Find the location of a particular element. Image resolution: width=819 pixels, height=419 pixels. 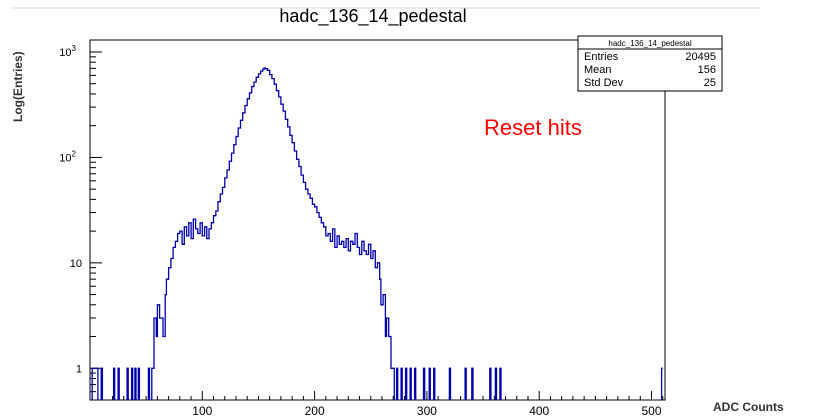

stats-value-mean: 156 is located at coordinates (707, 70).